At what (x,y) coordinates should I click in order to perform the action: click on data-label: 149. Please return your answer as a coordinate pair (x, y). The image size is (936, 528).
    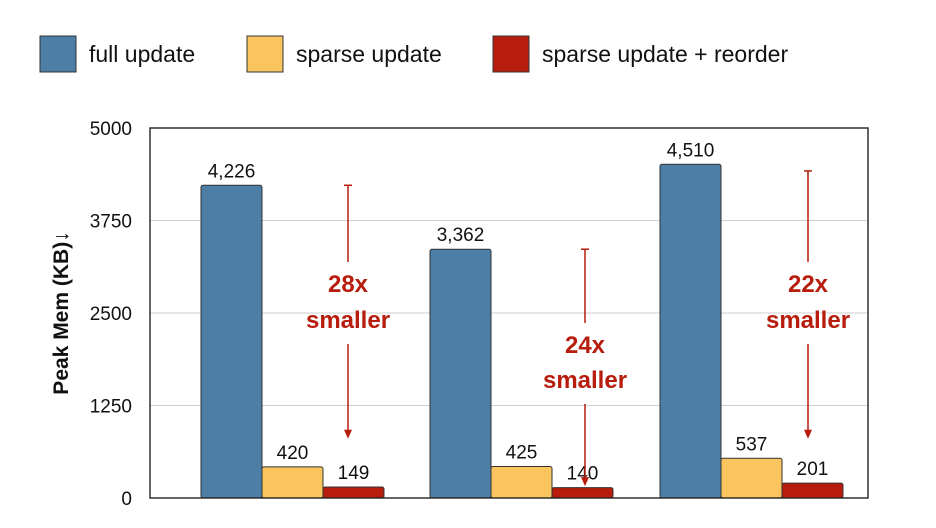
    Looking at the image, I should click on (354, 473).